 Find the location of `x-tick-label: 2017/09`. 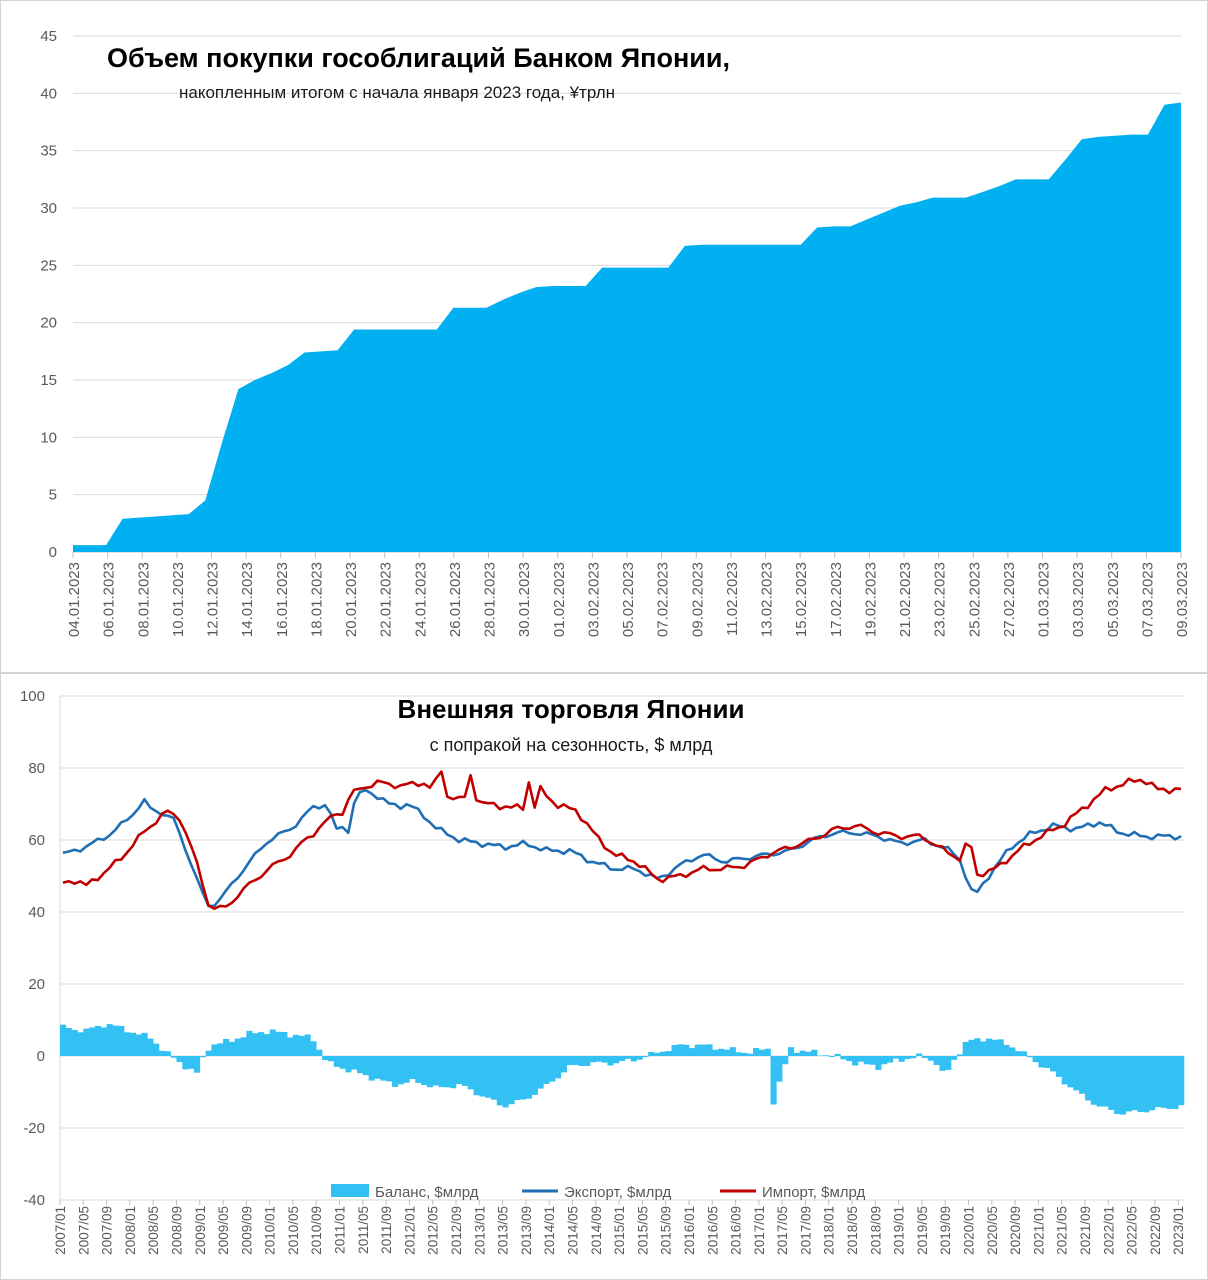

x-tick-label: 2017/09 is located at coordinates (805, 1230).